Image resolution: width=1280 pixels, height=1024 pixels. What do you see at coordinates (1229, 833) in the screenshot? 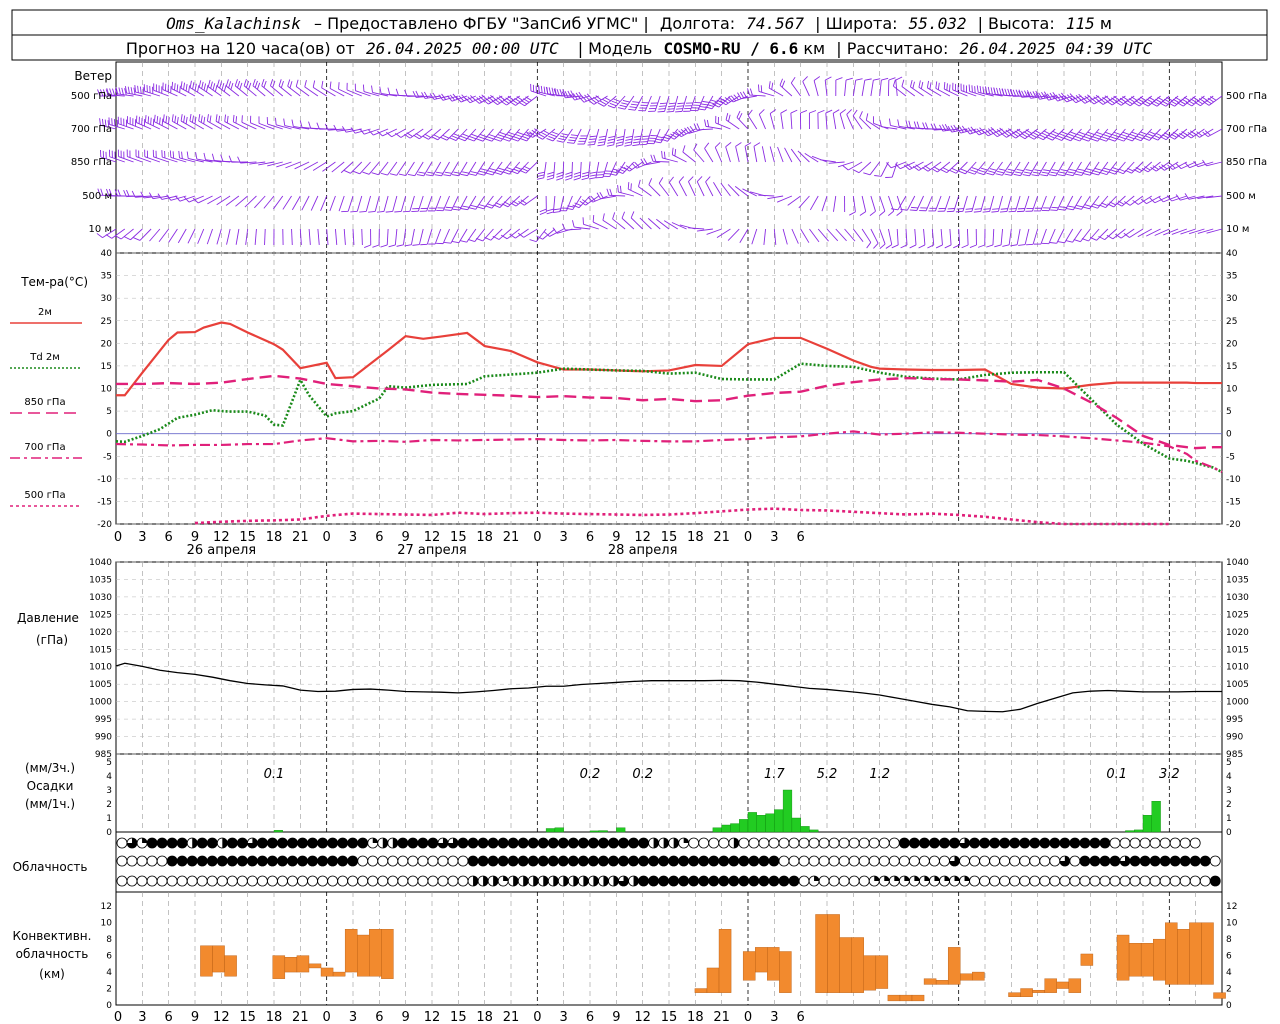
I see `precip-y-tick: 0` at bounding box center [1229, 833].